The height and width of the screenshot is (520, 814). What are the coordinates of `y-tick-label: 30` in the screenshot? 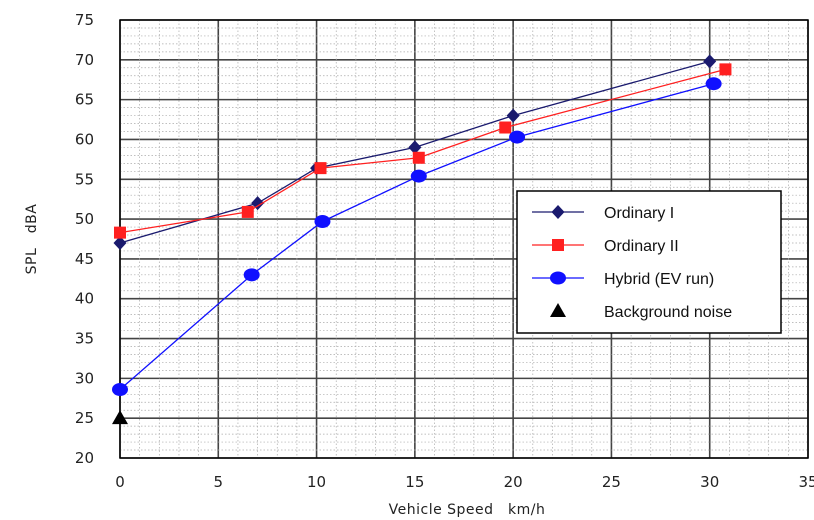 It's located at (84, 378).